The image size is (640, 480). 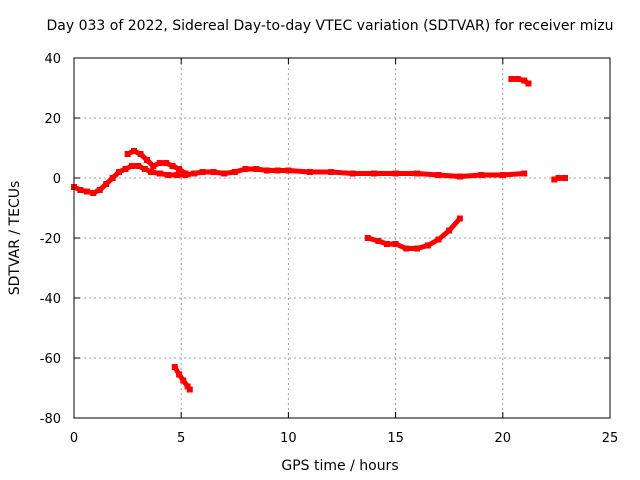 I want to click on y-axis-label: SDTVAR / TECUs, so click(x=15, y=238).